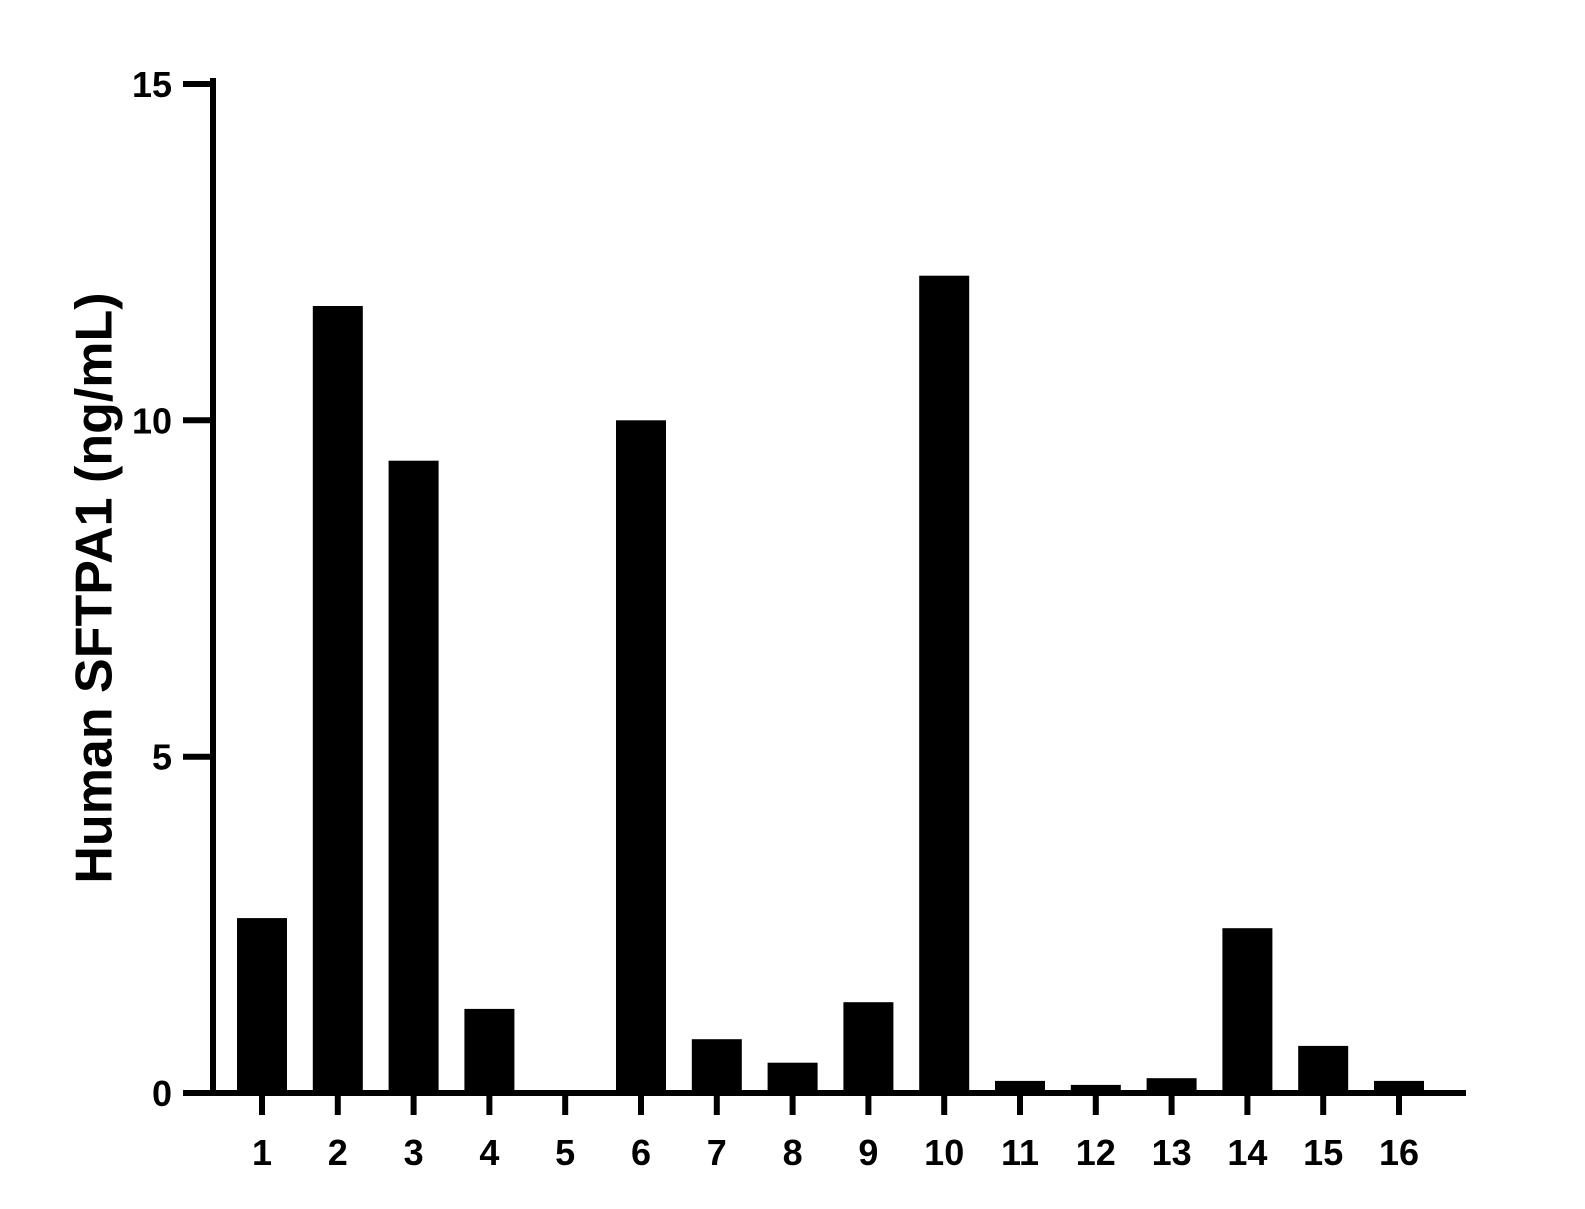 This screenshot has width=1585, height=1209. What do you see at coordinates (1399, 1152) in the screenshot?
I see `x-tick-label-16: 16` at bounding box center [1399, 1152].